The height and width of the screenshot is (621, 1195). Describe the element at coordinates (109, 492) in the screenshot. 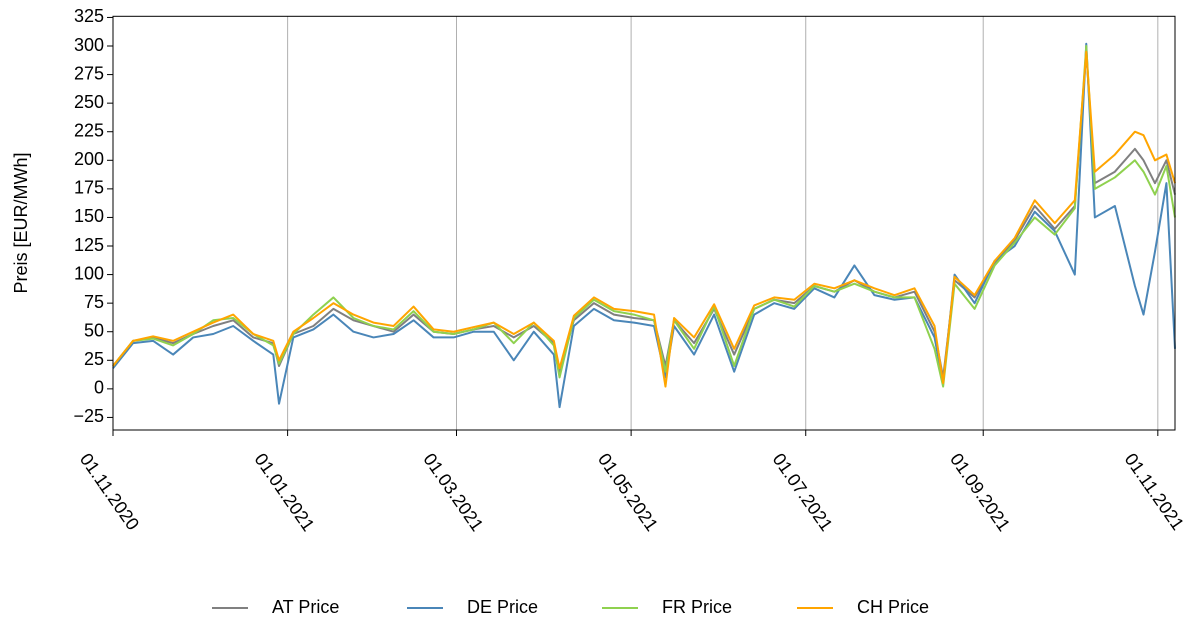

I see `x-tick-label: 01.11.2020` at that location.